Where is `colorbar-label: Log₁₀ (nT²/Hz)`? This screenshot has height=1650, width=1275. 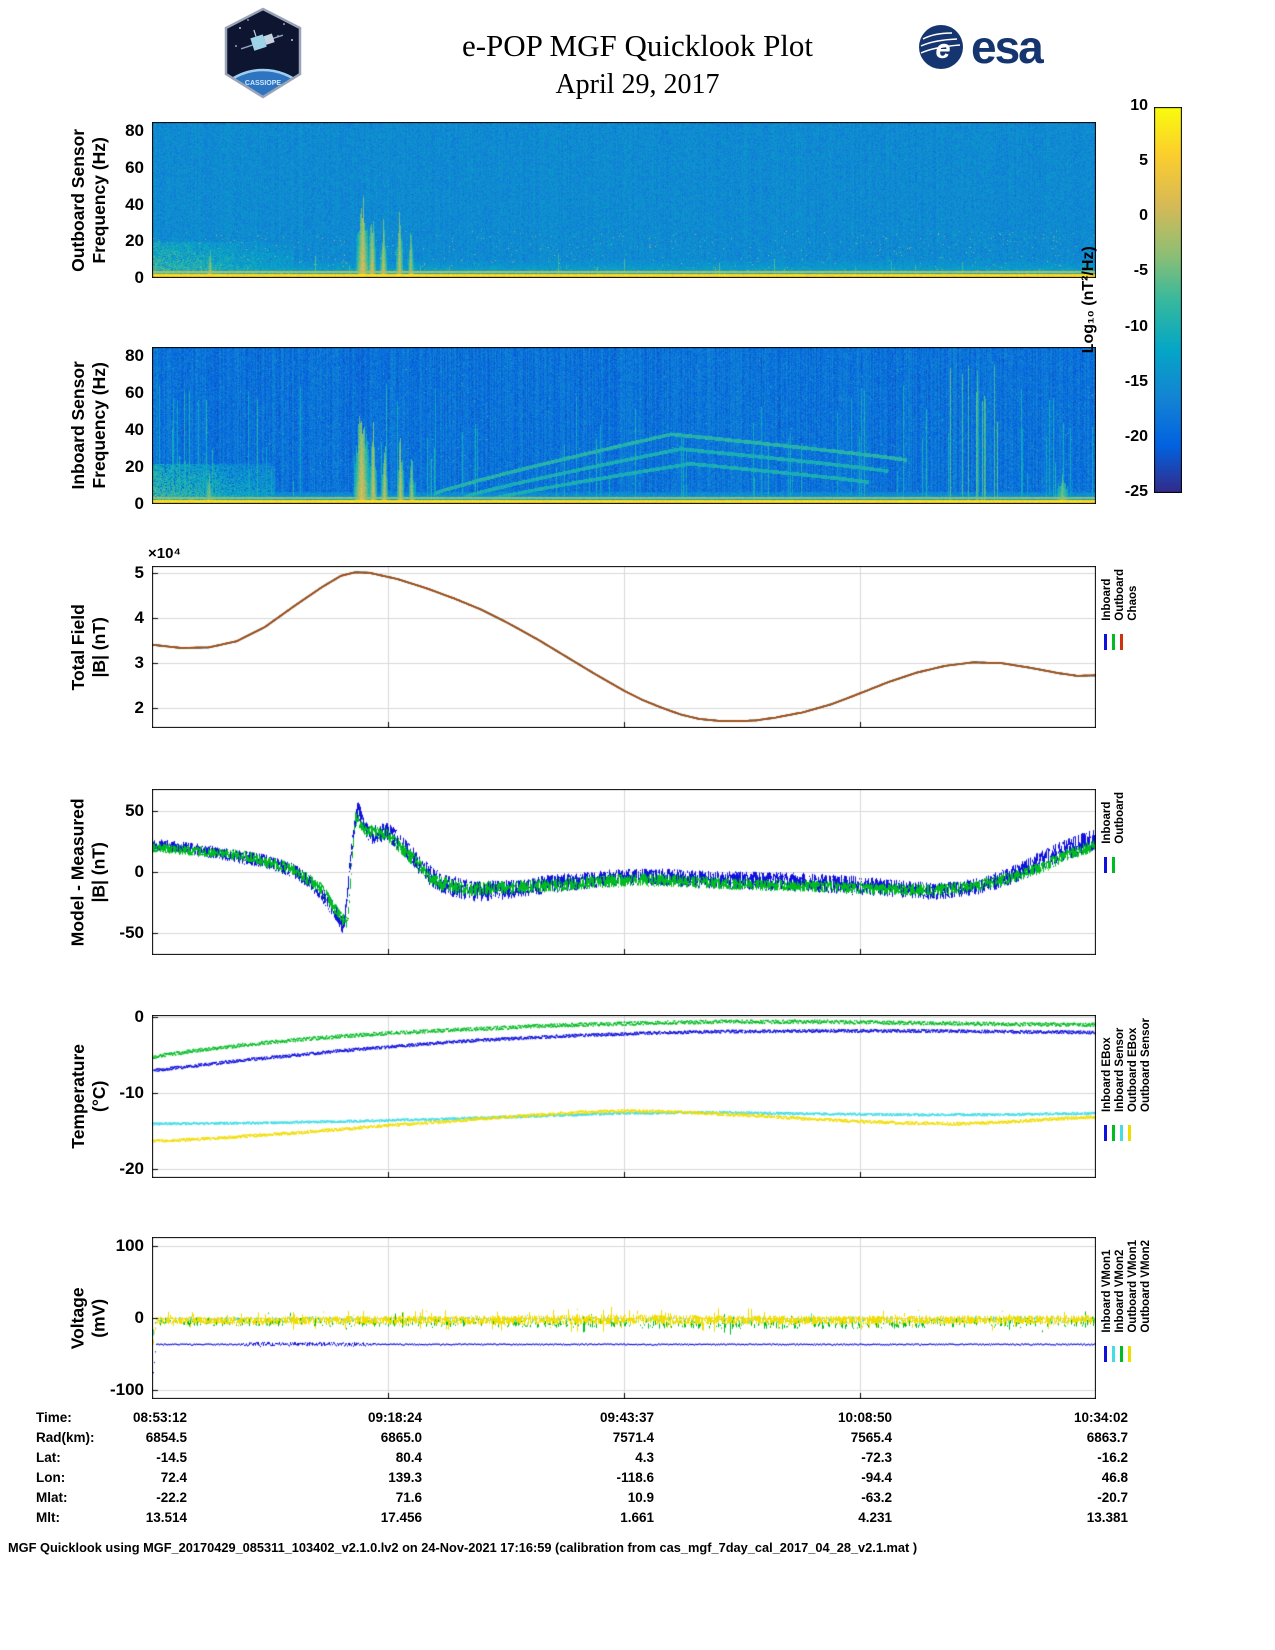
colorbar-label: Log₁₀ (nT²/Hz) is located at coordinates (1089, 300).